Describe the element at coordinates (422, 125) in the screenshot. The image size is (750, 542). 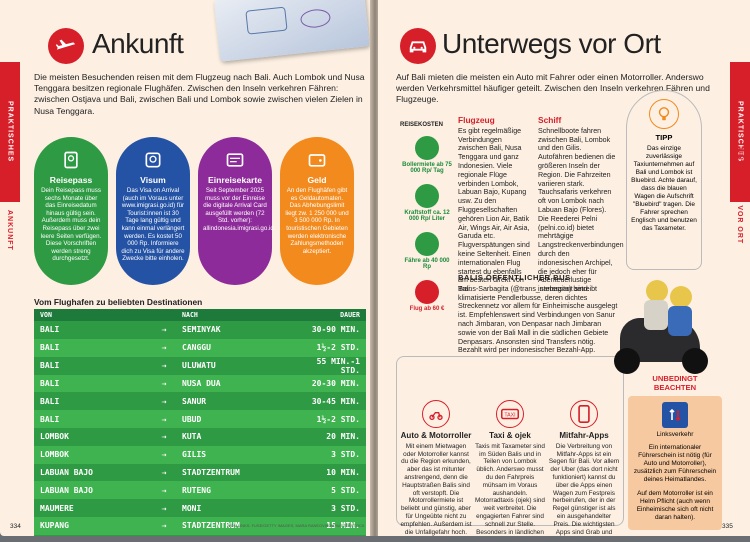
I see `costs-label: REISEKOSTEN` at that location.